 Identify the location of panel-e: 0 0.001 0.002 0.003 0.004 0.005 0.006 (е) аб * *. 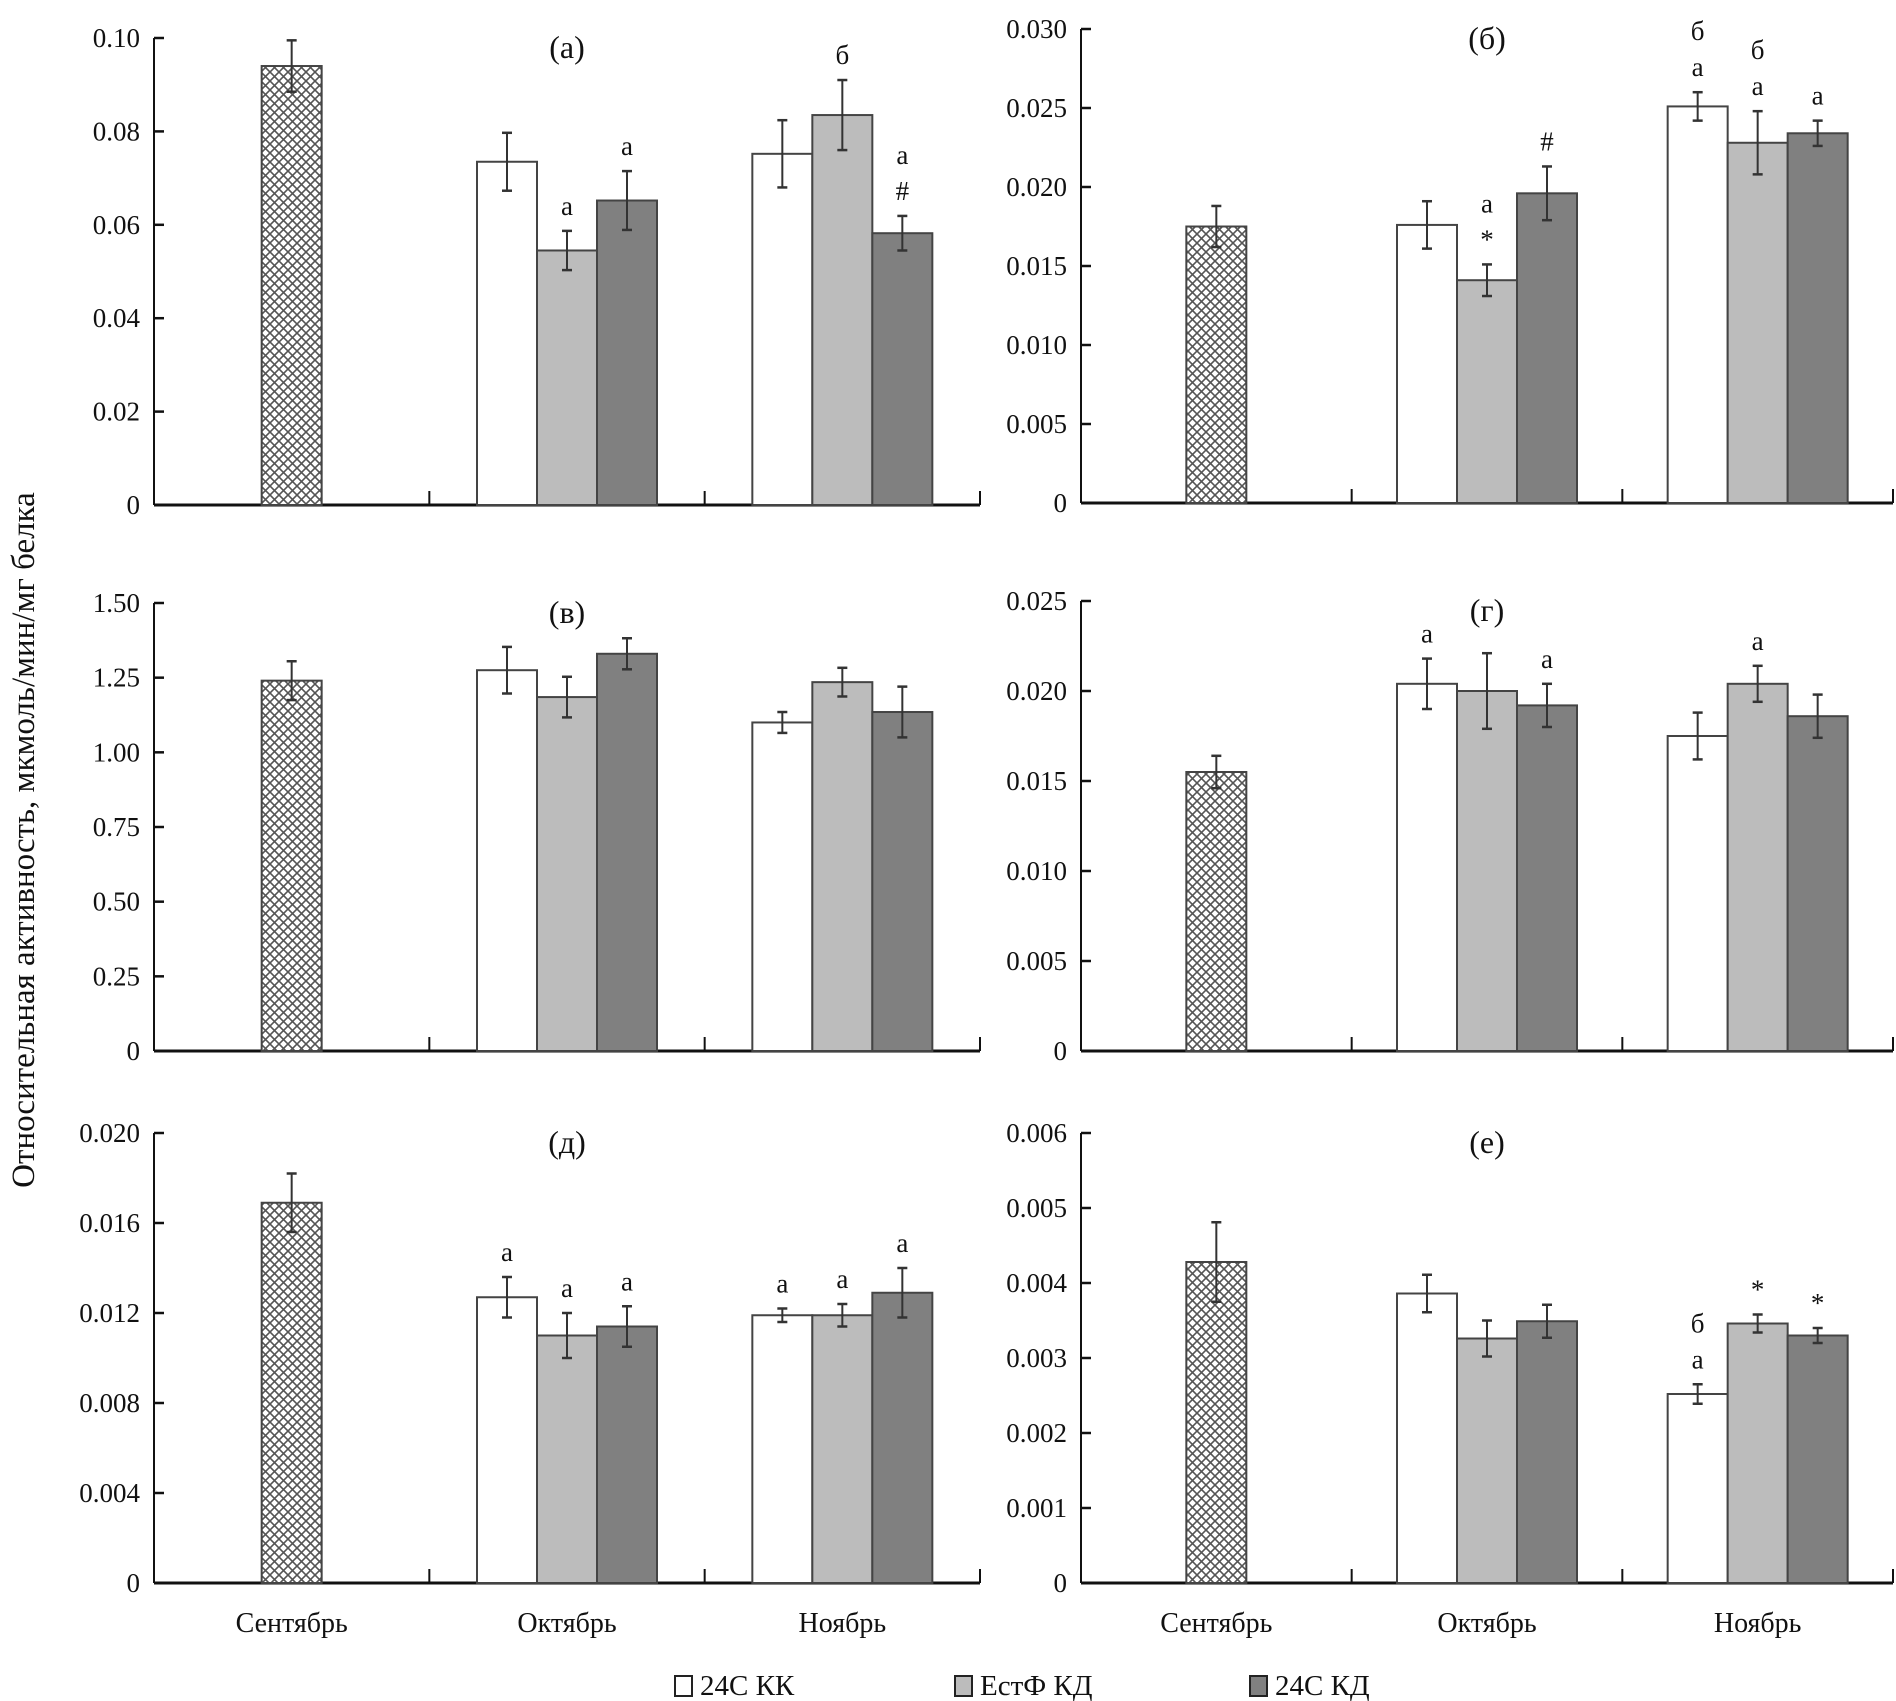
(1450, 1358).